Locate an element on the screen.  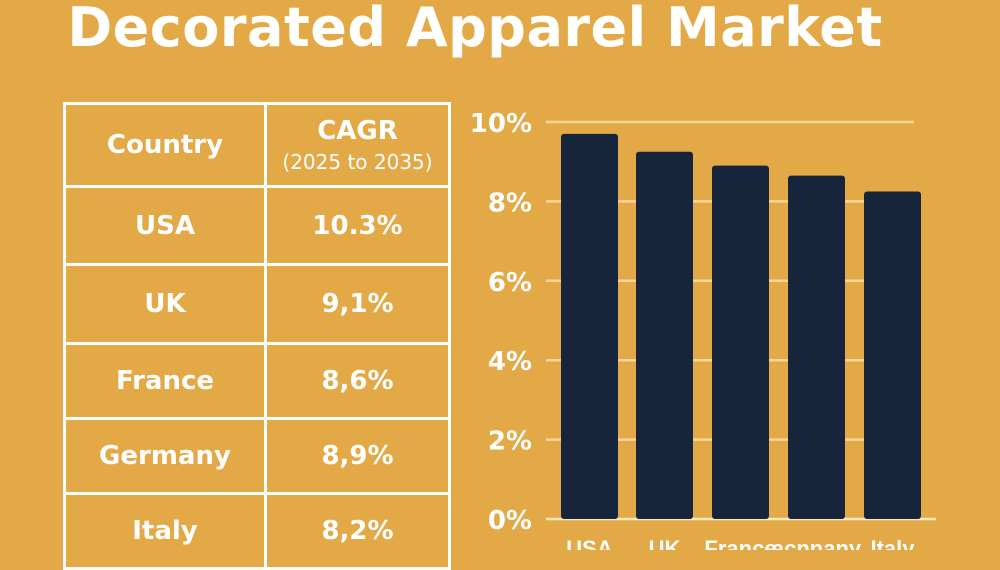
header-cagr: CAGR (2025 to 2035) is located at coordinates (357, 145).